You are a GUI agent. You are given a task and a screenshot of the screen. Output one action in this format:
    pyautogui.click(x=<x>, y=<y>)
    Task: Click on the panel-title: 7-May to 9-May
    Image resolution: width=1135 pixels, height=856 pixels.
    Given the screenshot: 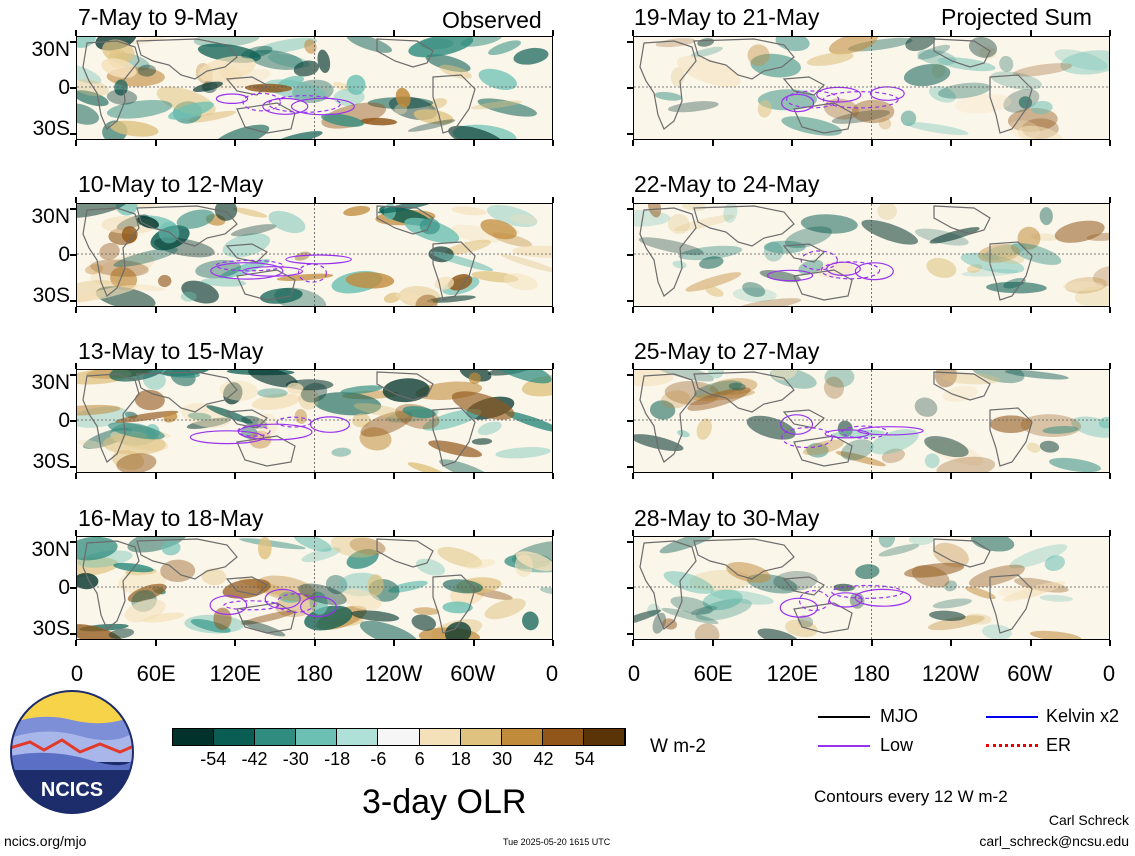 What is the action you would take?
    pyautogui.click(x=158, y=17)
    